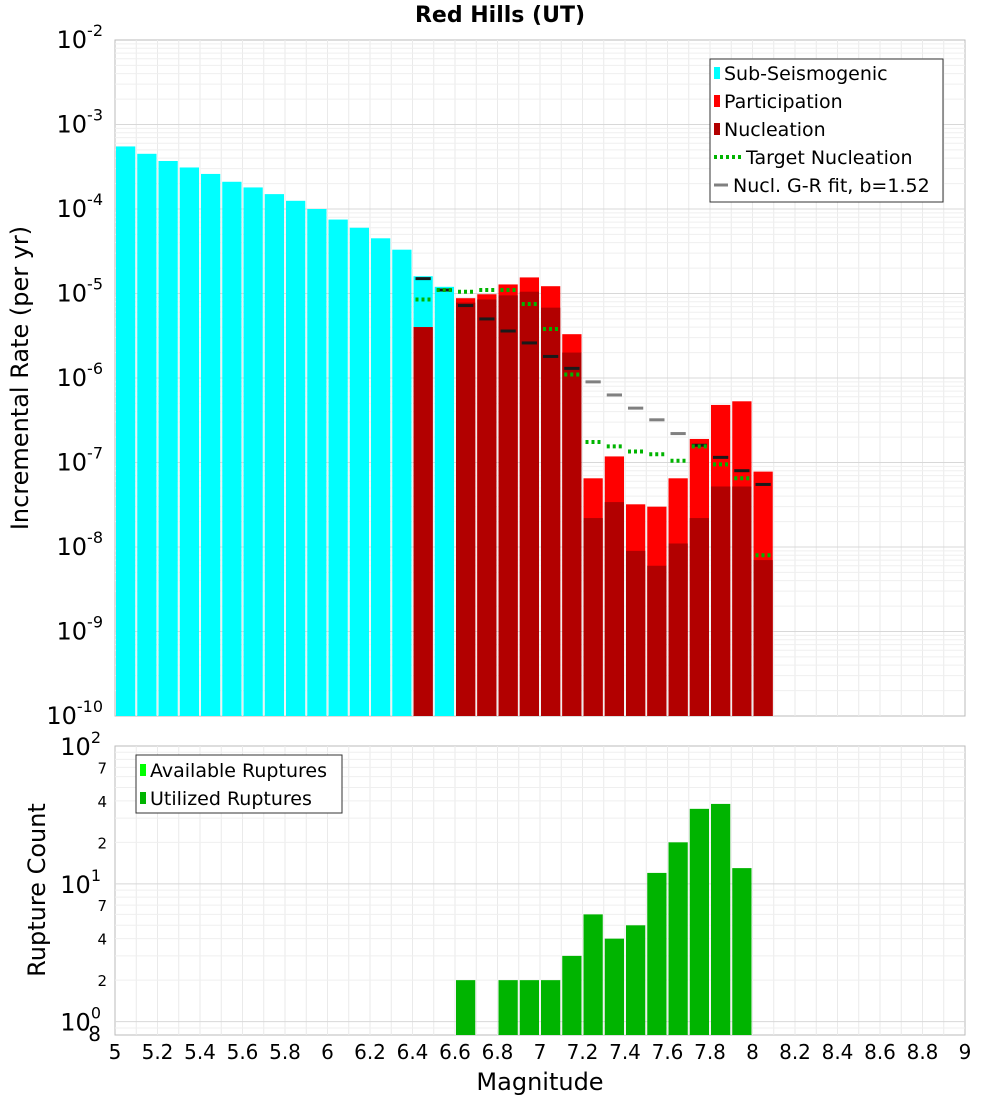 The height and width of the screenshot is (1100, 1000). What do you see at coordinates (20, 378) in the screenshot?
I see `top-y-axis-label: Incremental Rate (per yr)` at bounding box center [20, 378].